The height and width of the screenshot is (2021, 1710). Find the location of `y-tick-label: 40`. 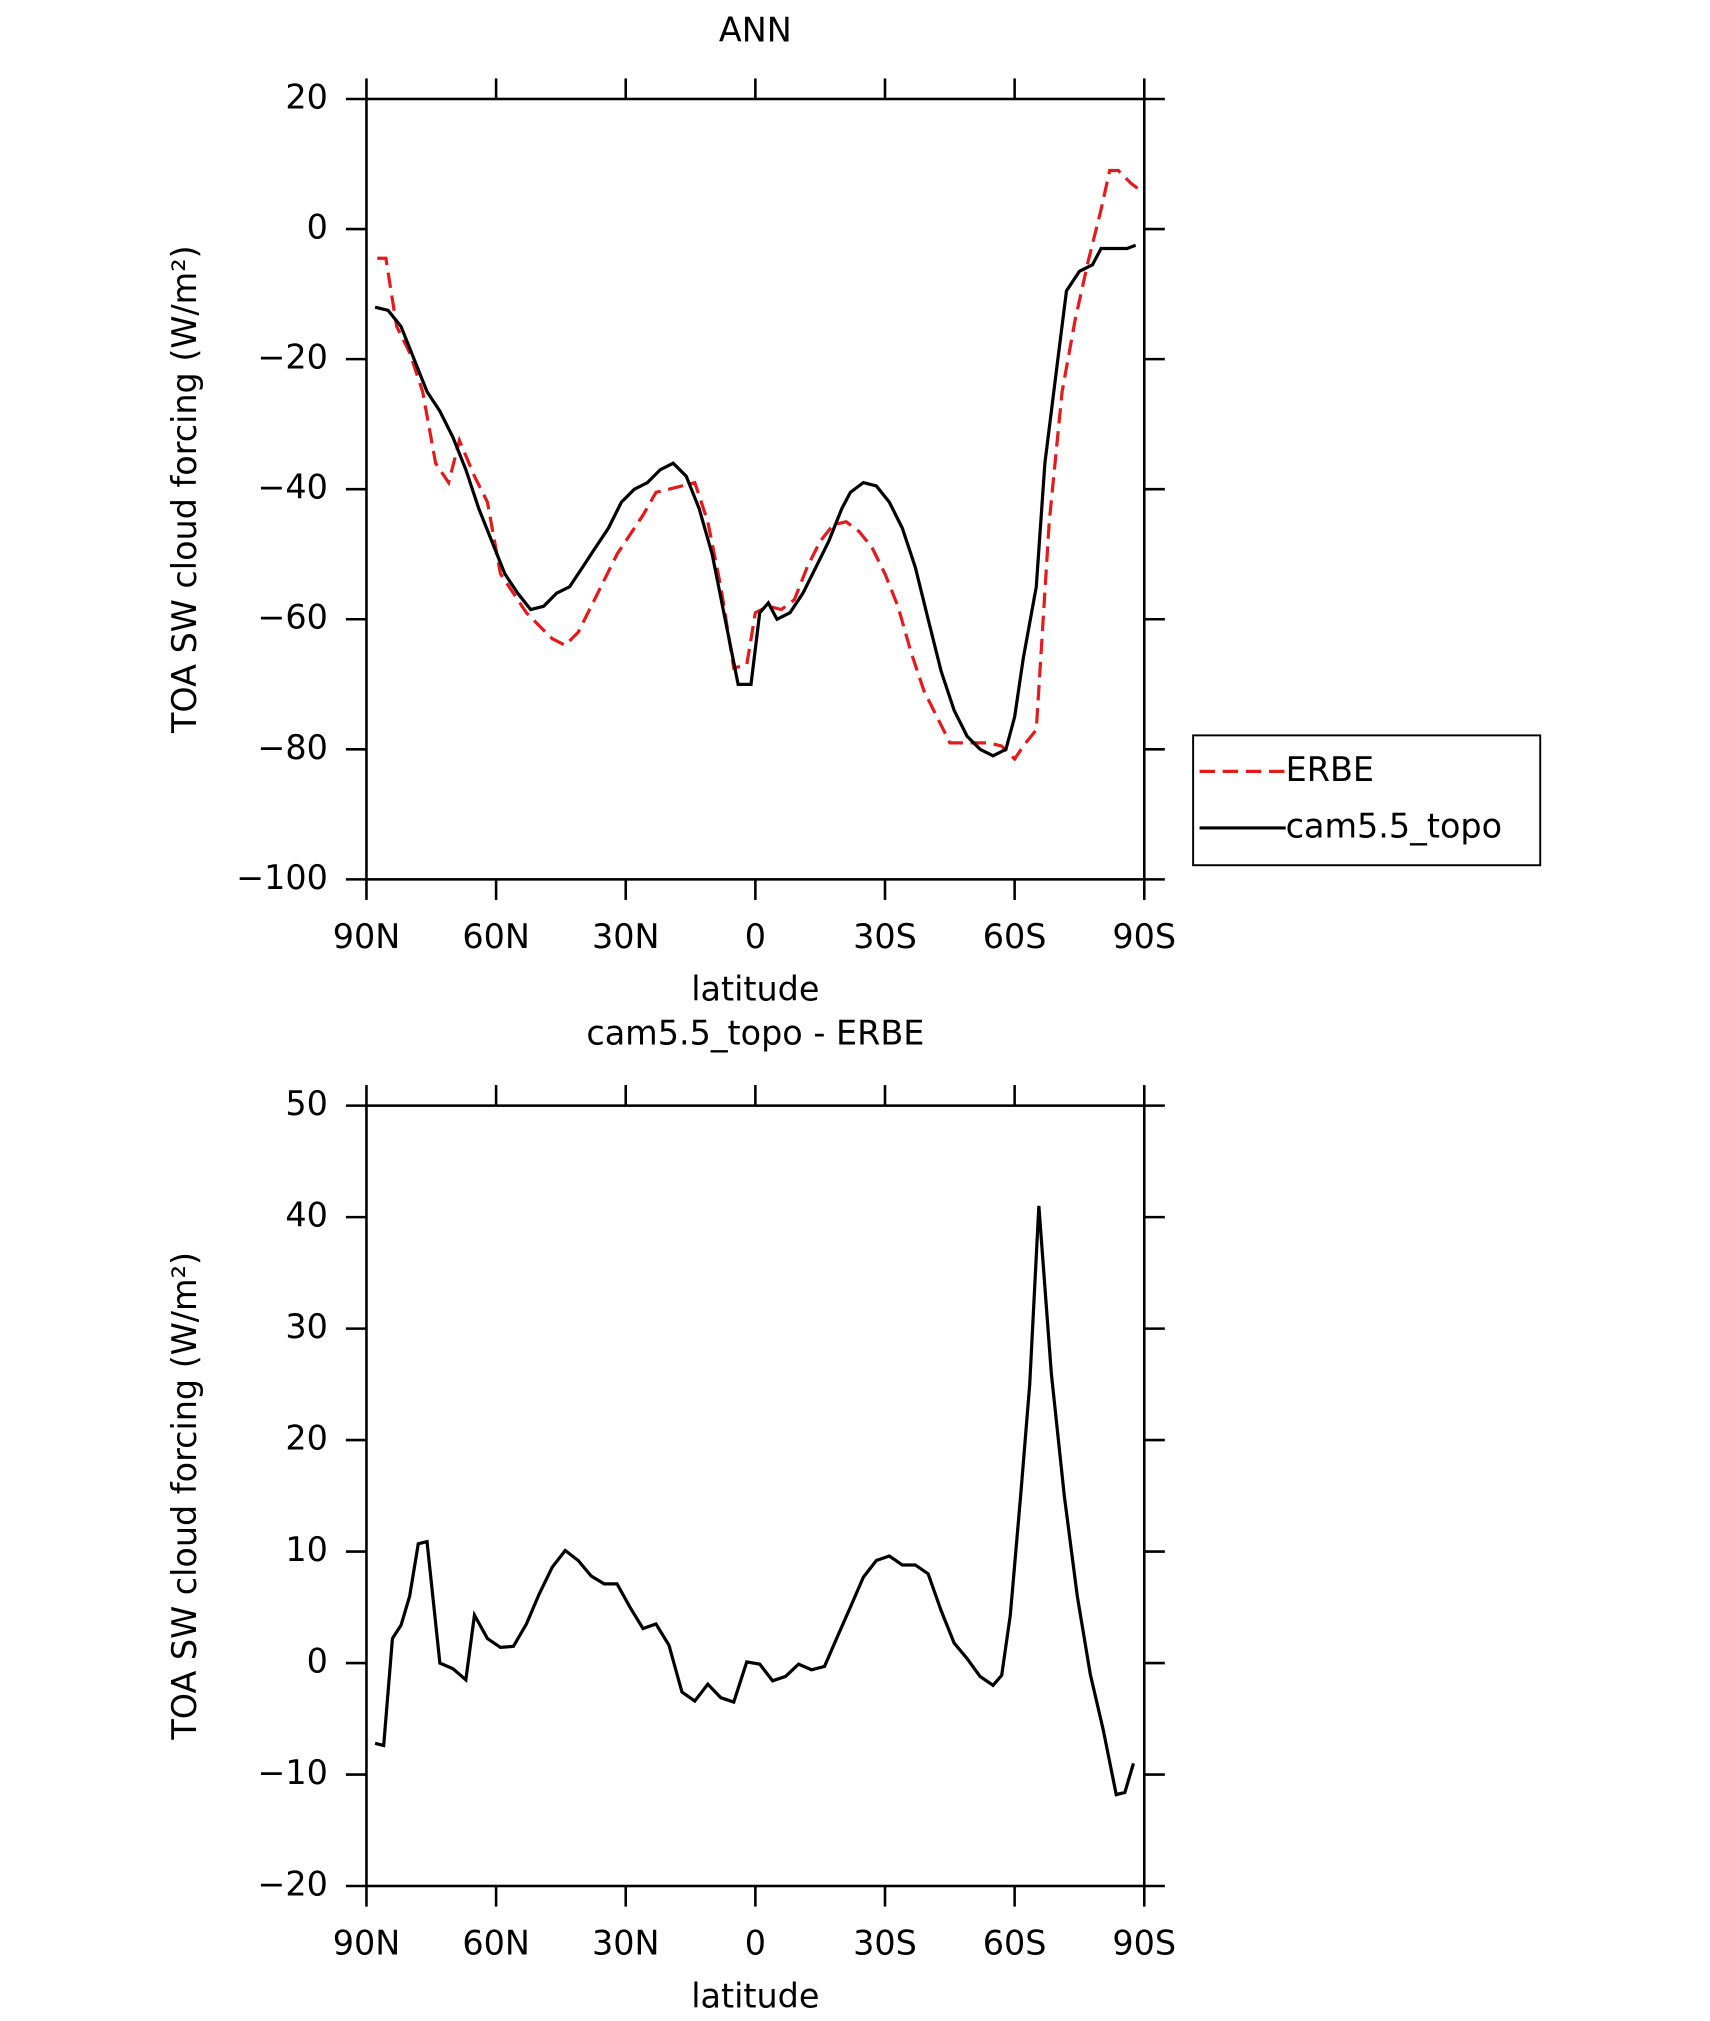

y-tick-label: 40 is located at coordinates (306, 1215).